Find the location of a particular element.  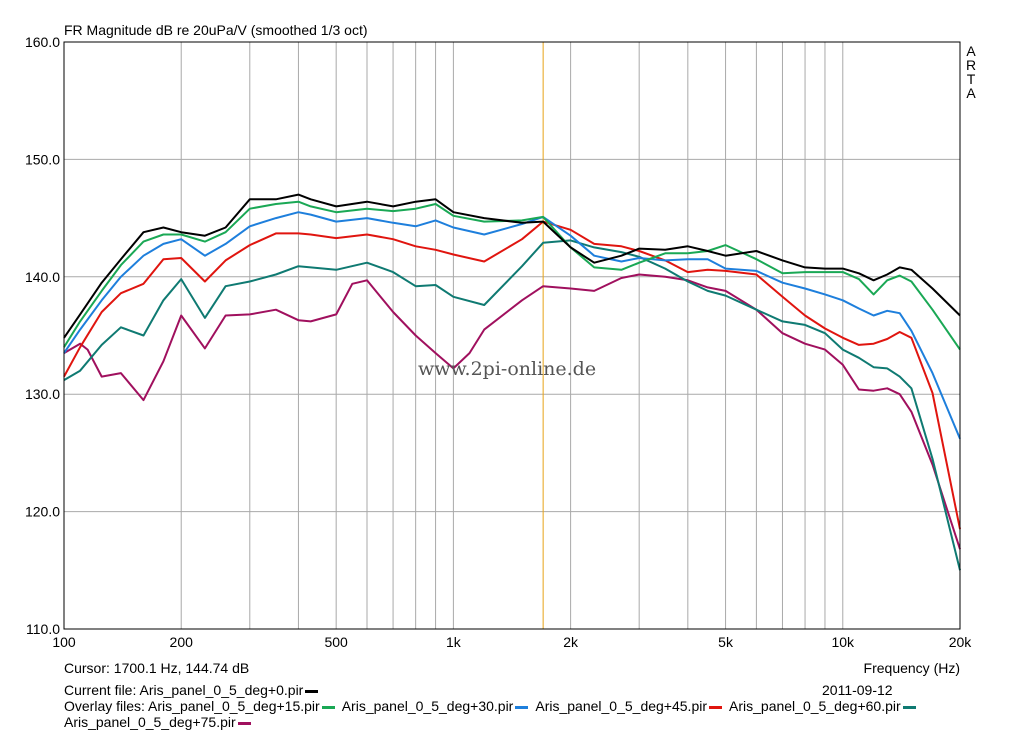

overlay-label: Overlay files: is located at coordinates (104, 706).